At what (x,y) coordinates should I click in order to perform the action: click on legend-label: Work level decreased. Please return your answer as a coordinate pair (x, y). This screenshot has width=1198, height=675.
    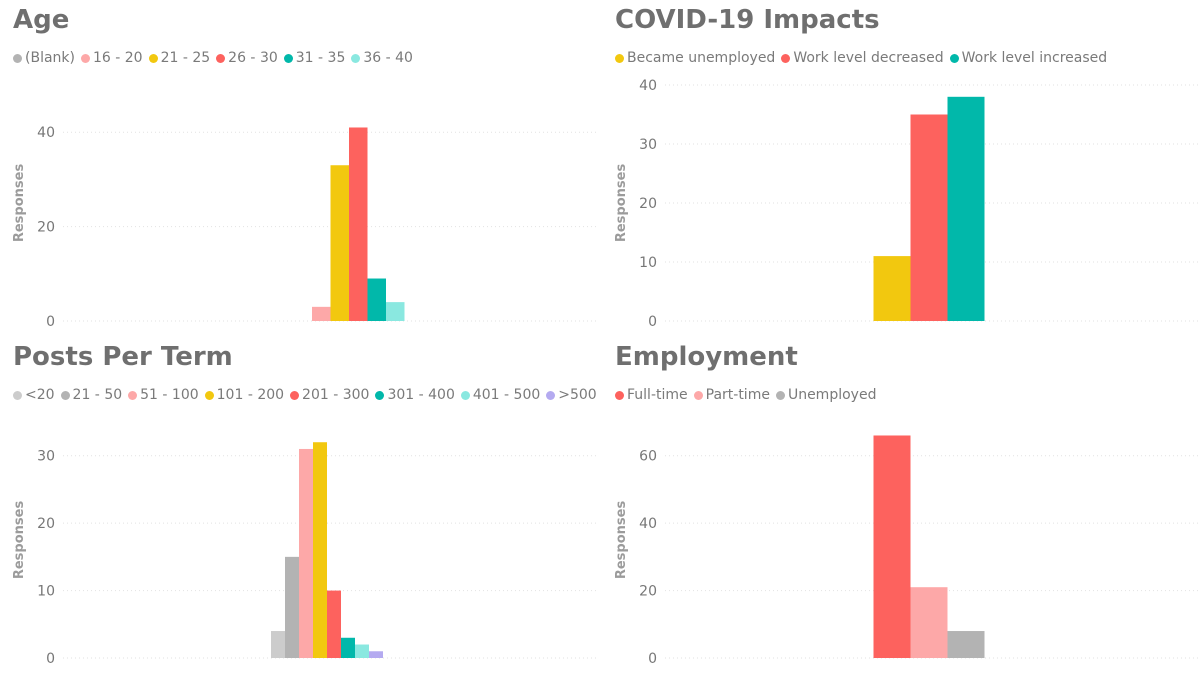
    Looking at the image, I should click on (868, 58).